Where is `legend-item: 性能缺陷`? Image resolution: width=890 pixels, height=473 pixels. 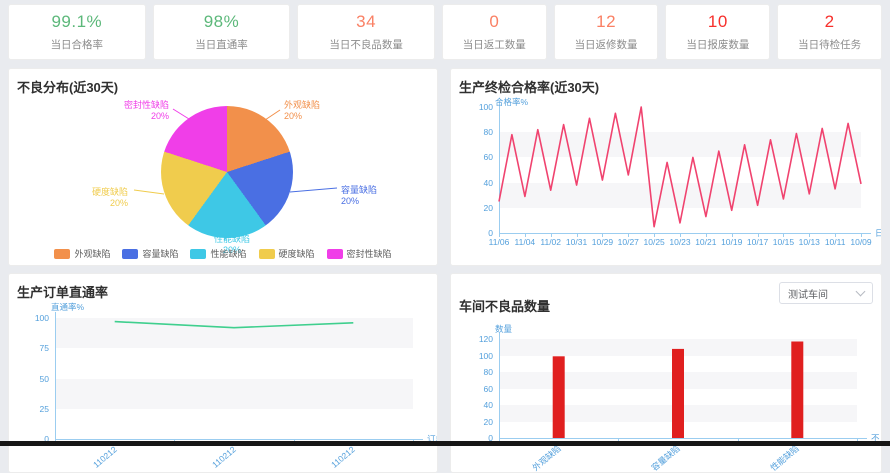 legend-item: 性能缺陷 is located at coordinates (218, 253).